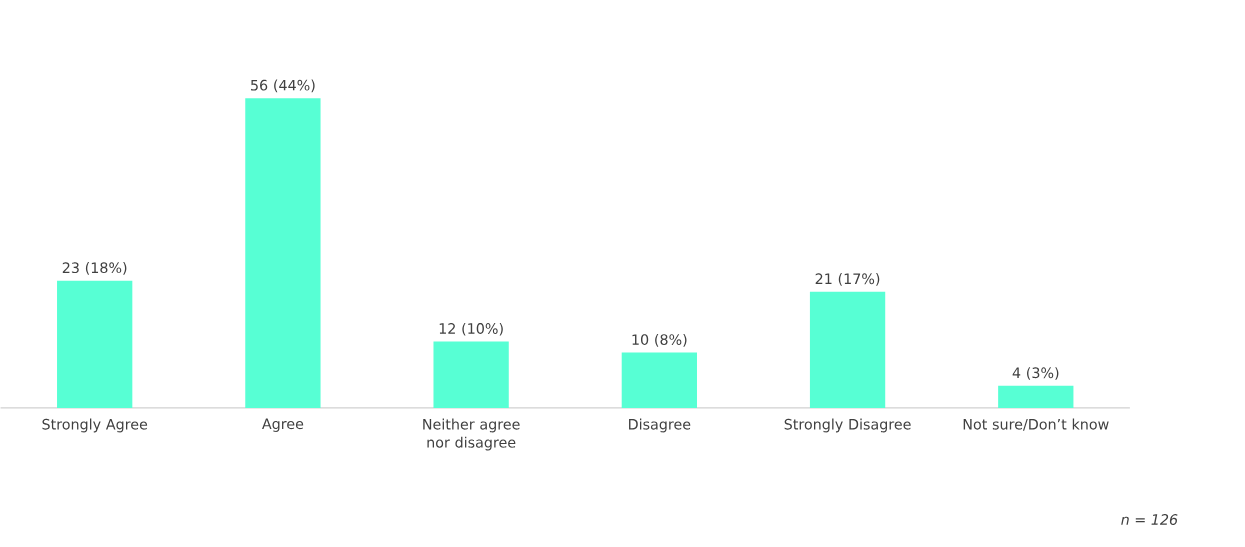 The width and height of the screenshot is (1245, 547). Describe the element at coordinates (471, 329) in the screenshot. I see `data-label: 12 (10%)` at that location.